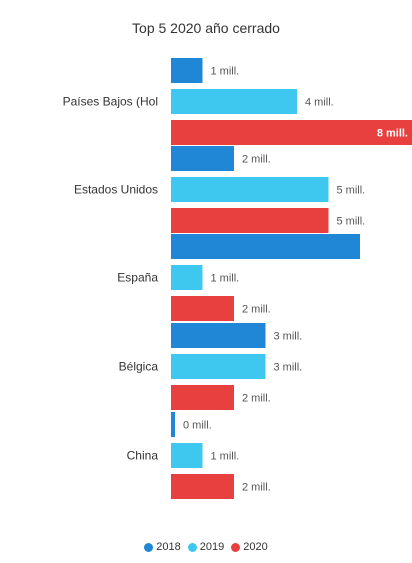  What do you see at coordinates (212, 547) in the screenshot?
I see `legend-label: 2019` at bounding box center [212, 547].